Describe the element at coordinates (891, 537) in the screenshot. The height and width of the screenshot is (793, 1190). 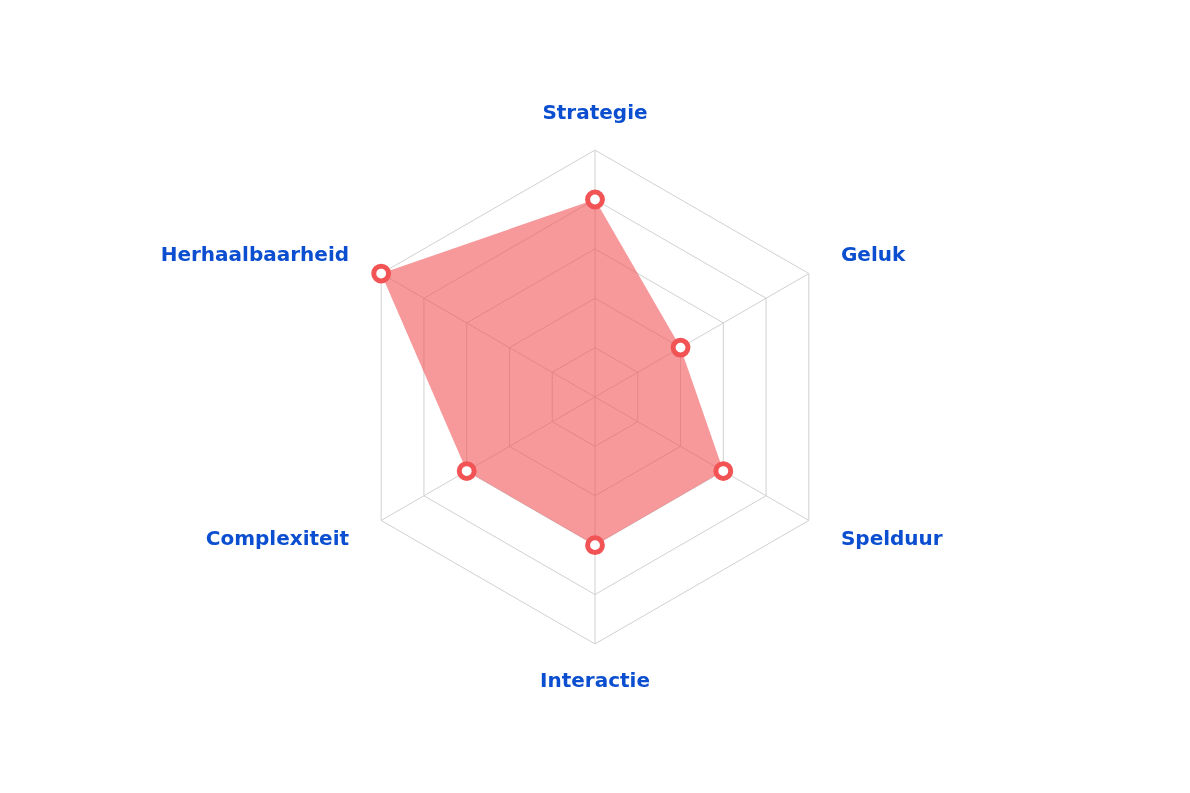
I see `spoke-label: Spelduur` at that location.